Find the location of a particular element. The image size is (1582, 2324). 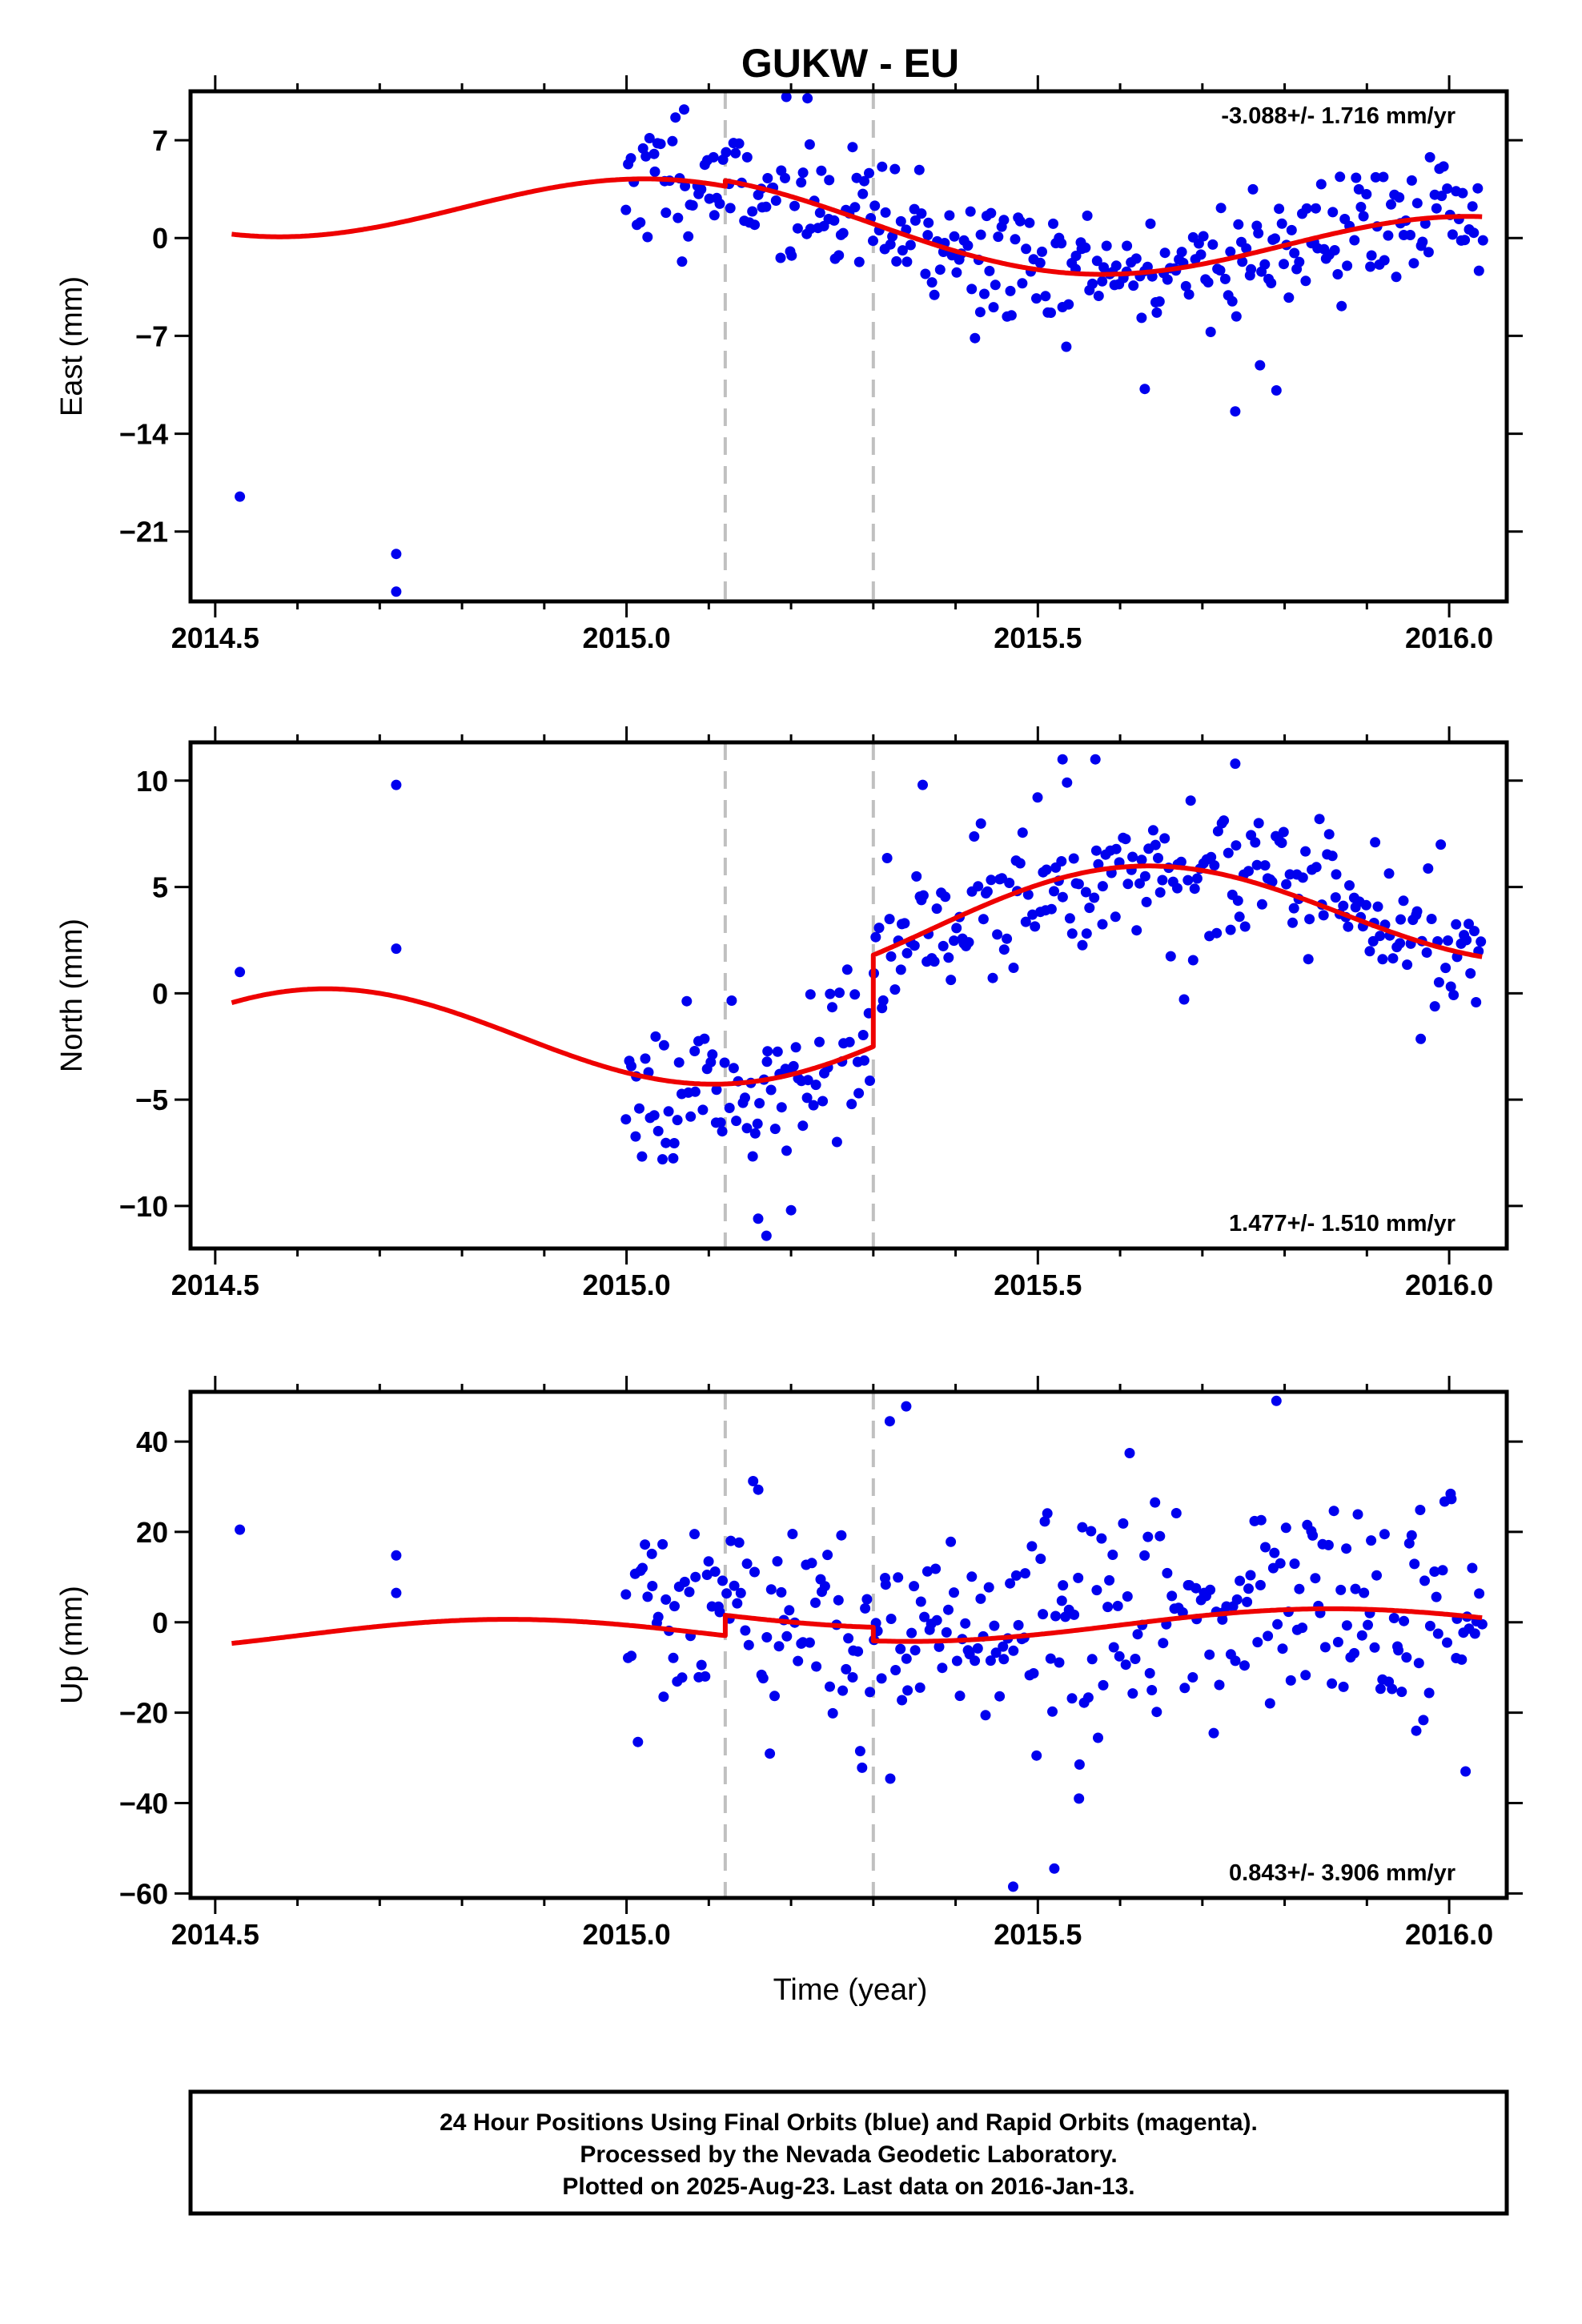

y-tick-label: −40 is located at coordinates (144, 1804).